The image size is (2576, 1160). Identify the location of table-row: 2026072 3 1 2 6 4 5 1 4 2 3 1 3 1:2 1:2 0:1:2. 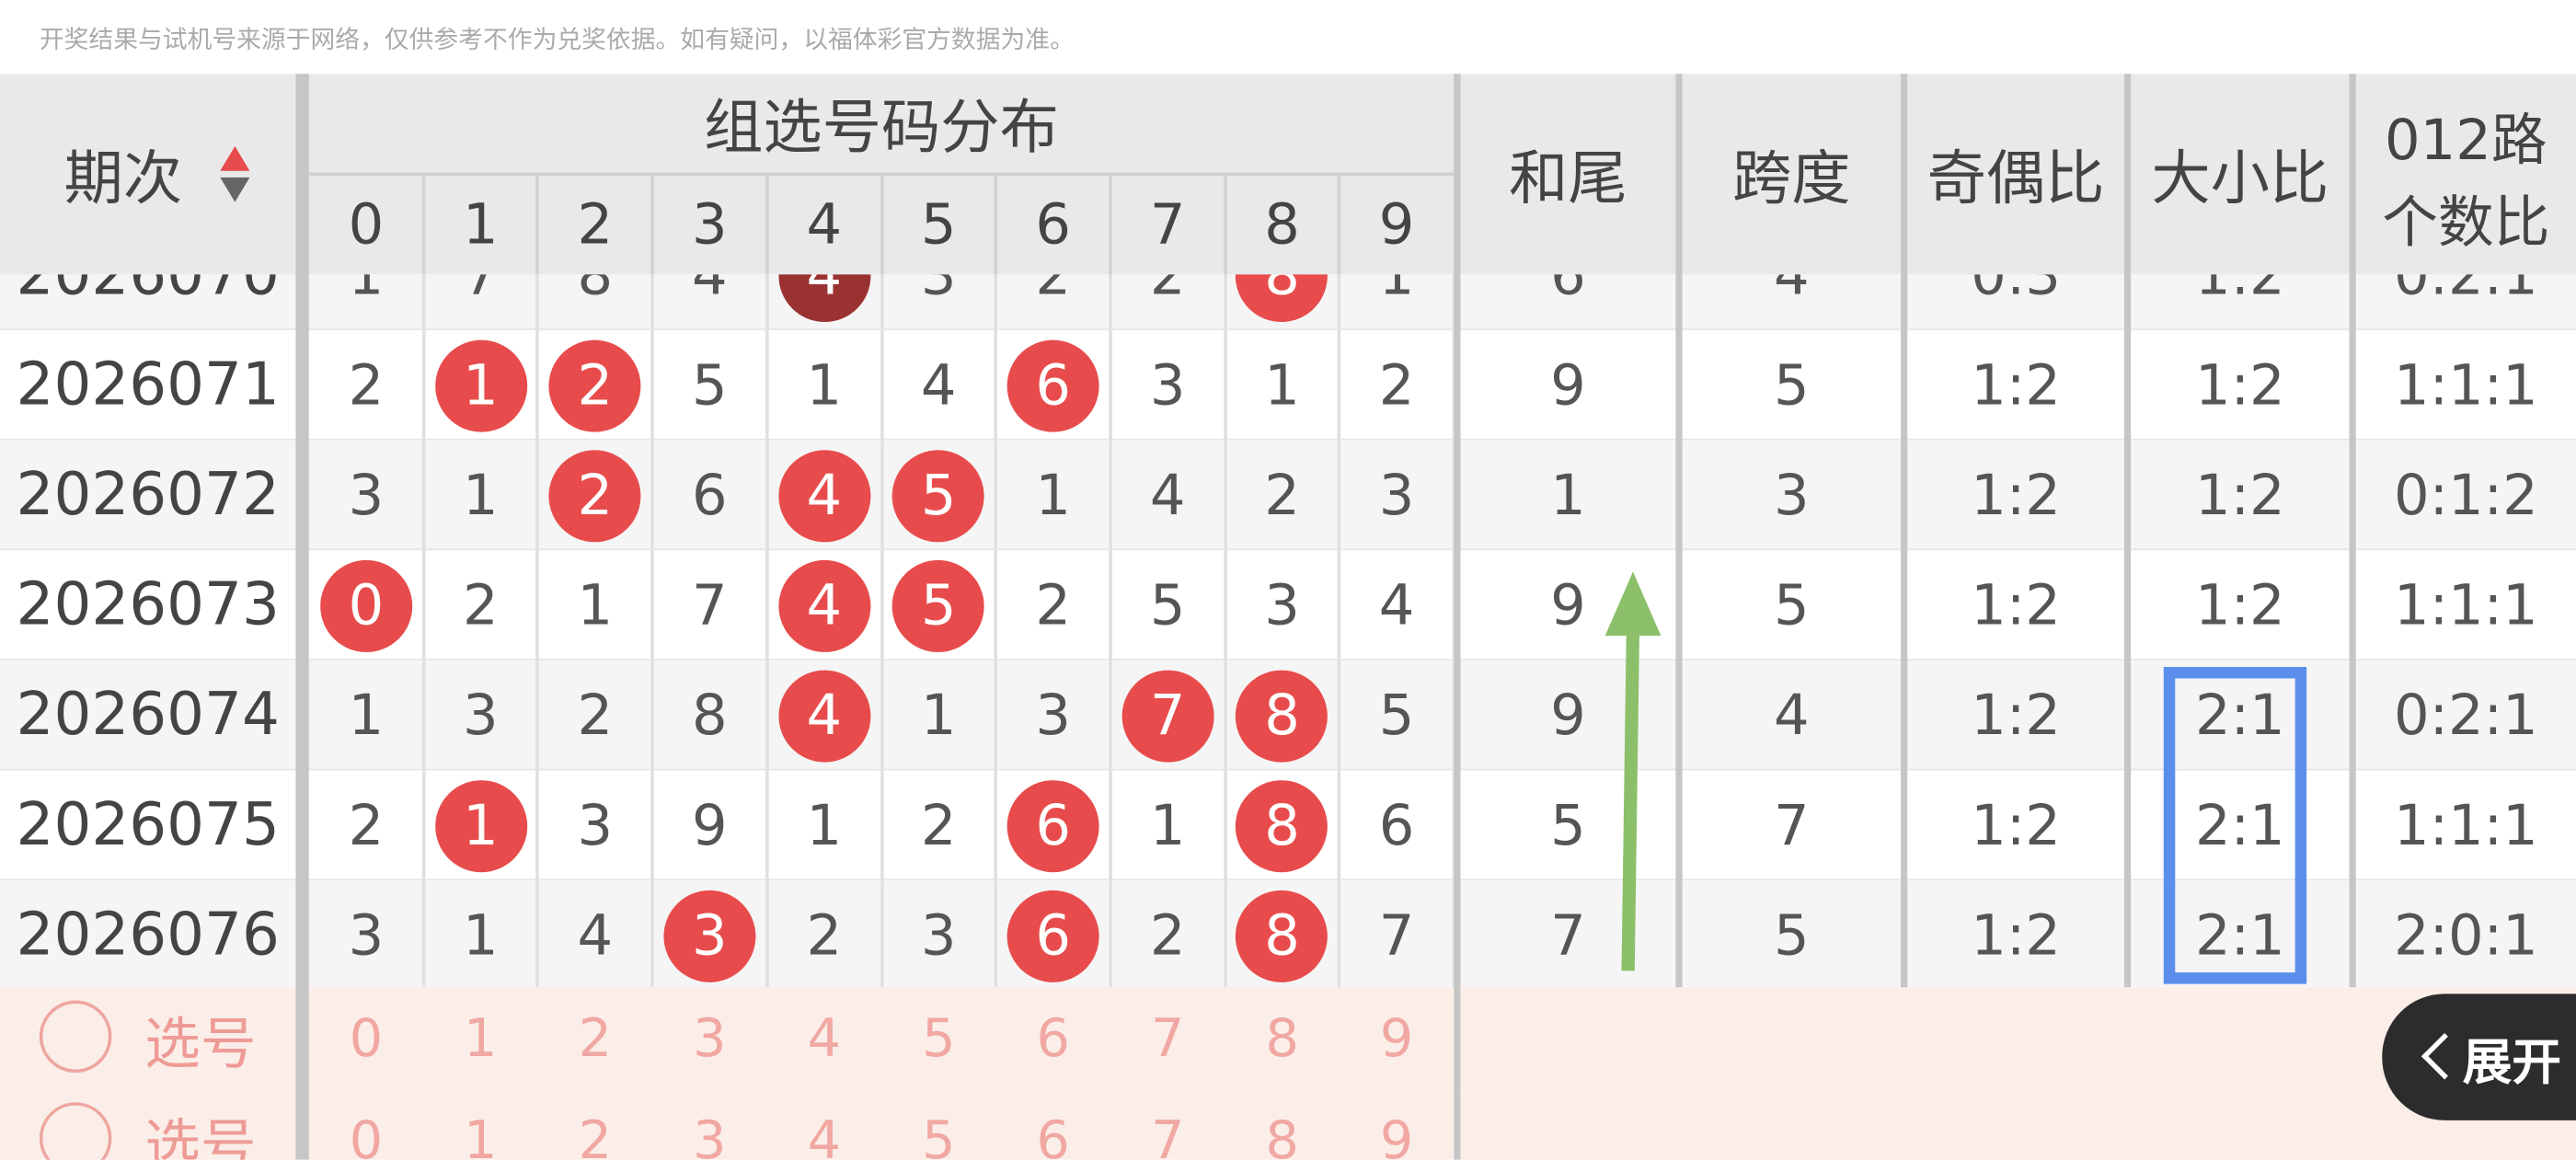
(1288, 495).